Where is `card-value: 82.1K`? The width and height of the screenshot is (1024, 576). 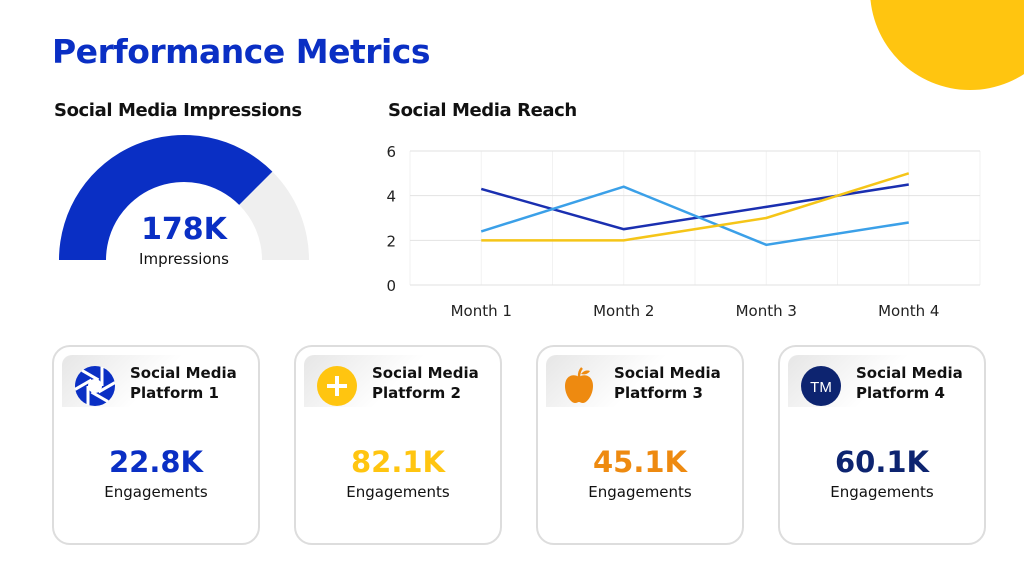
card-value: 82.1K is located at coordinates (398, 462).